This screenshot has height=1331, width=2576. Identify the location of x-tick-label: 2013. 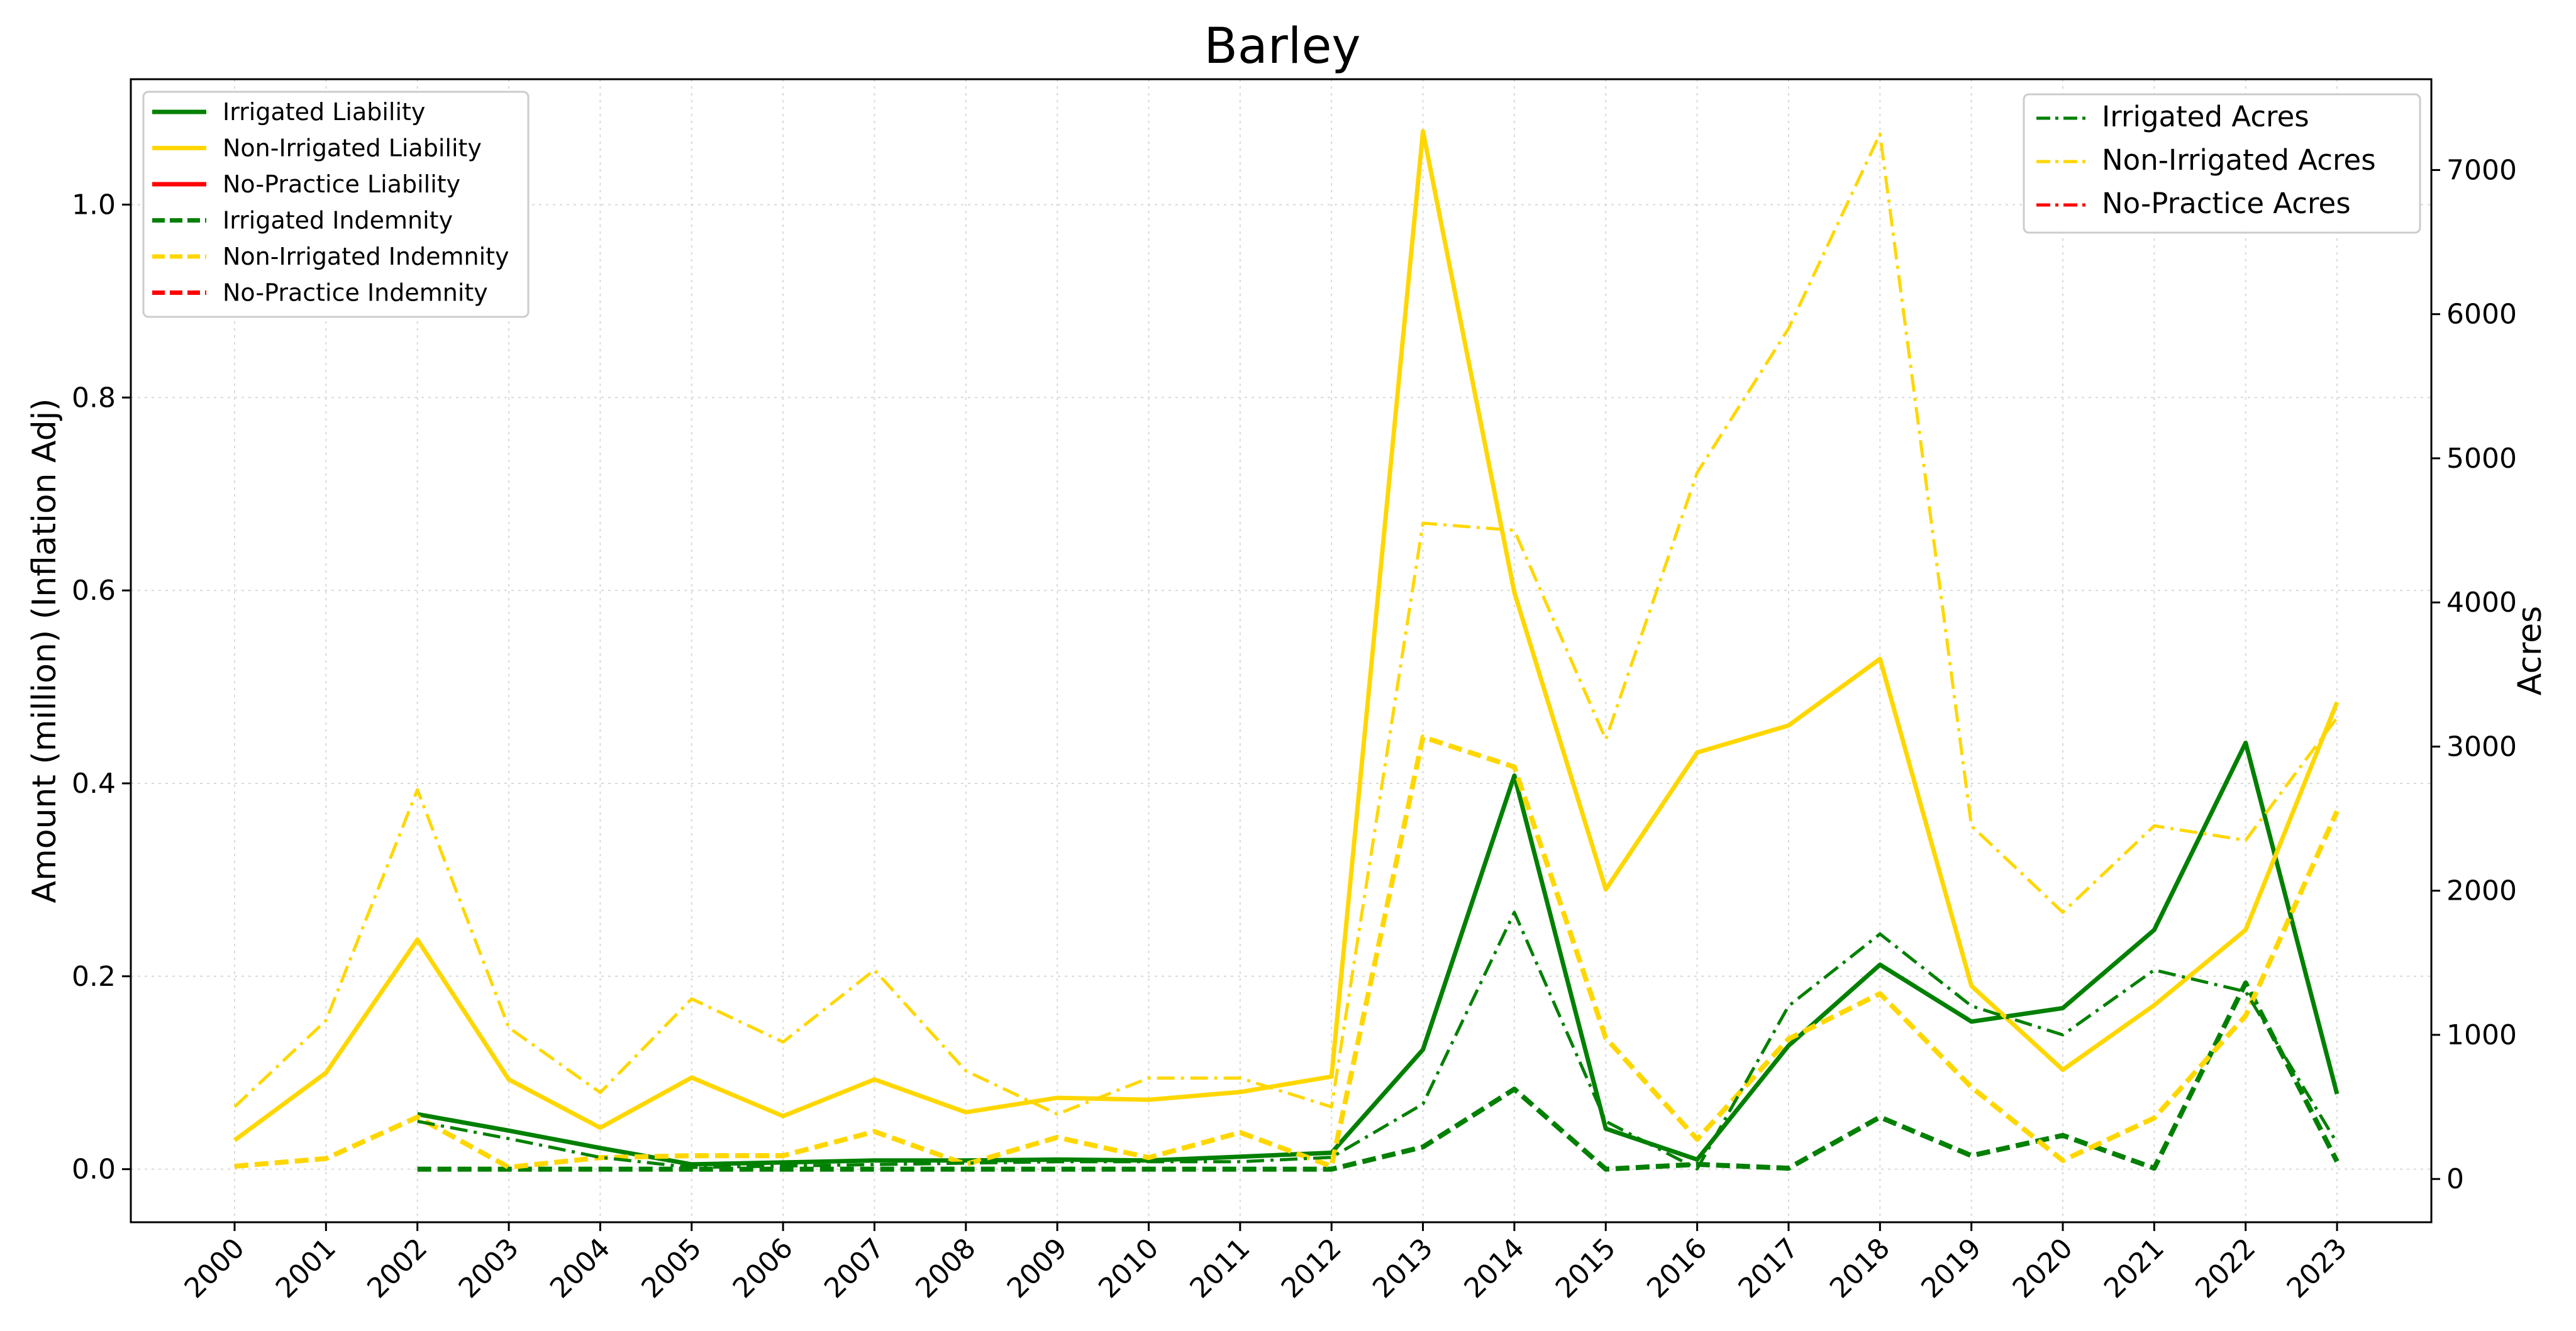
(1403, 1268).